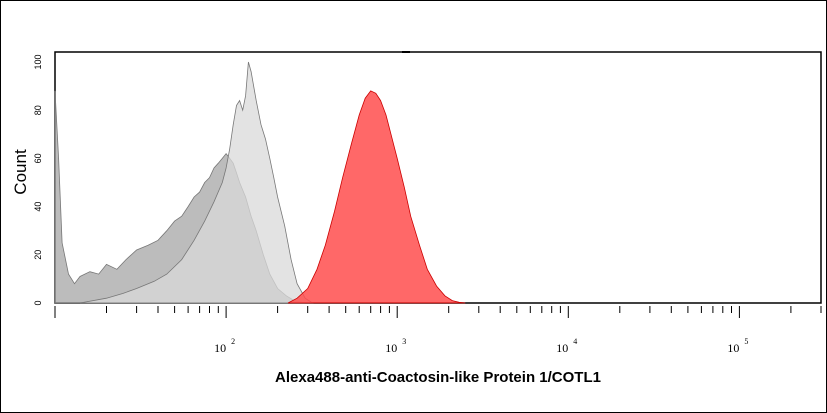 This screenshot has width=827, height=413. I want to click on x-tick-exponent: 4, so click(575, 341).